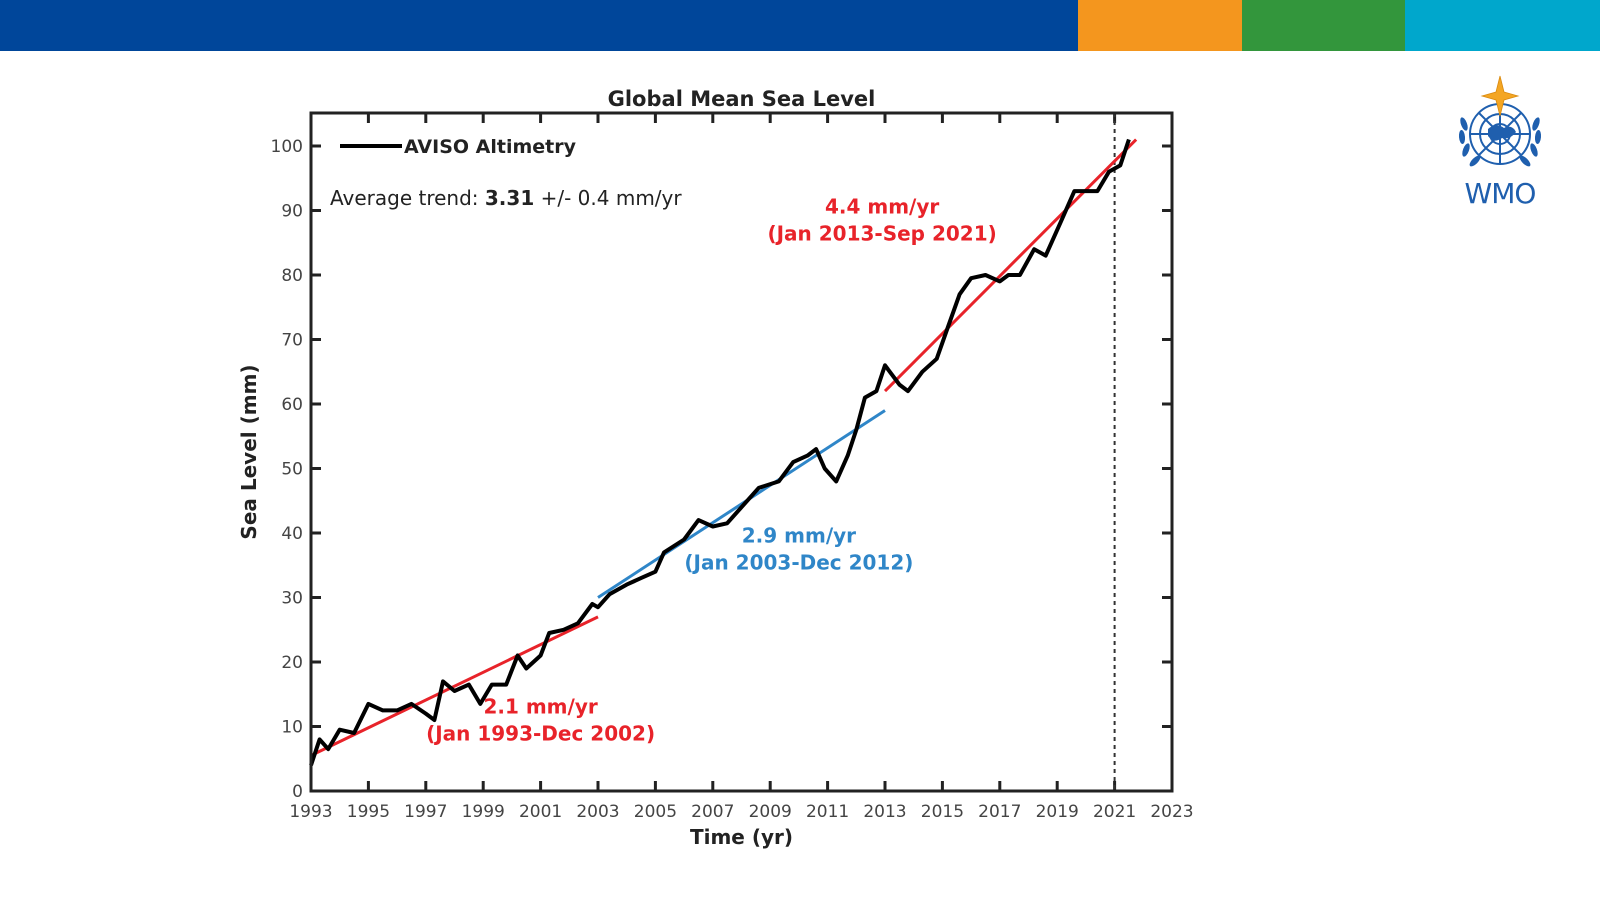 This screenshot has height=900, width=1600. Describe the element at coordinates (1323, 25) in the screenshot. I see `header-bar-green` at that location.